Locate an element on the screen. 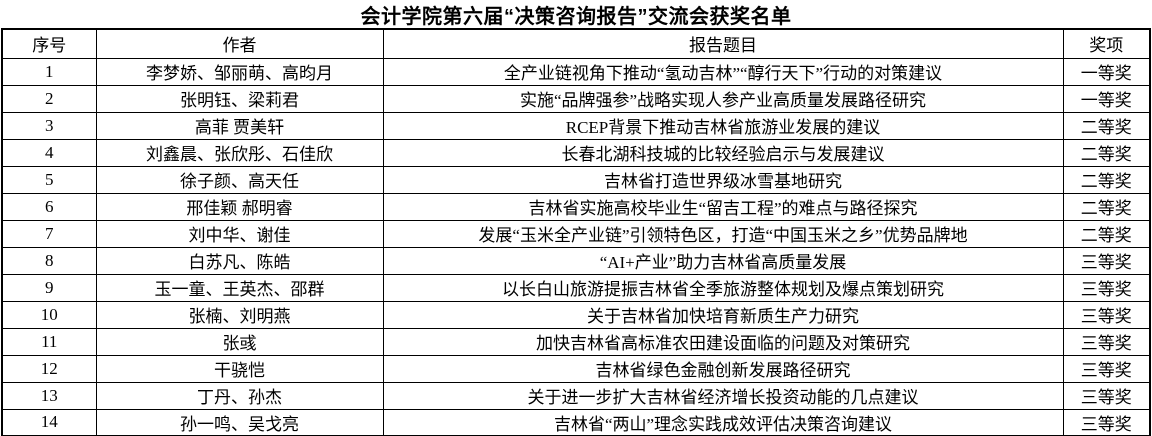 The width and height of the screenshot is (1152, 436). cell-report: 吉林省打造世界级冰雪基地研究 is located at coordinates (723, 179).